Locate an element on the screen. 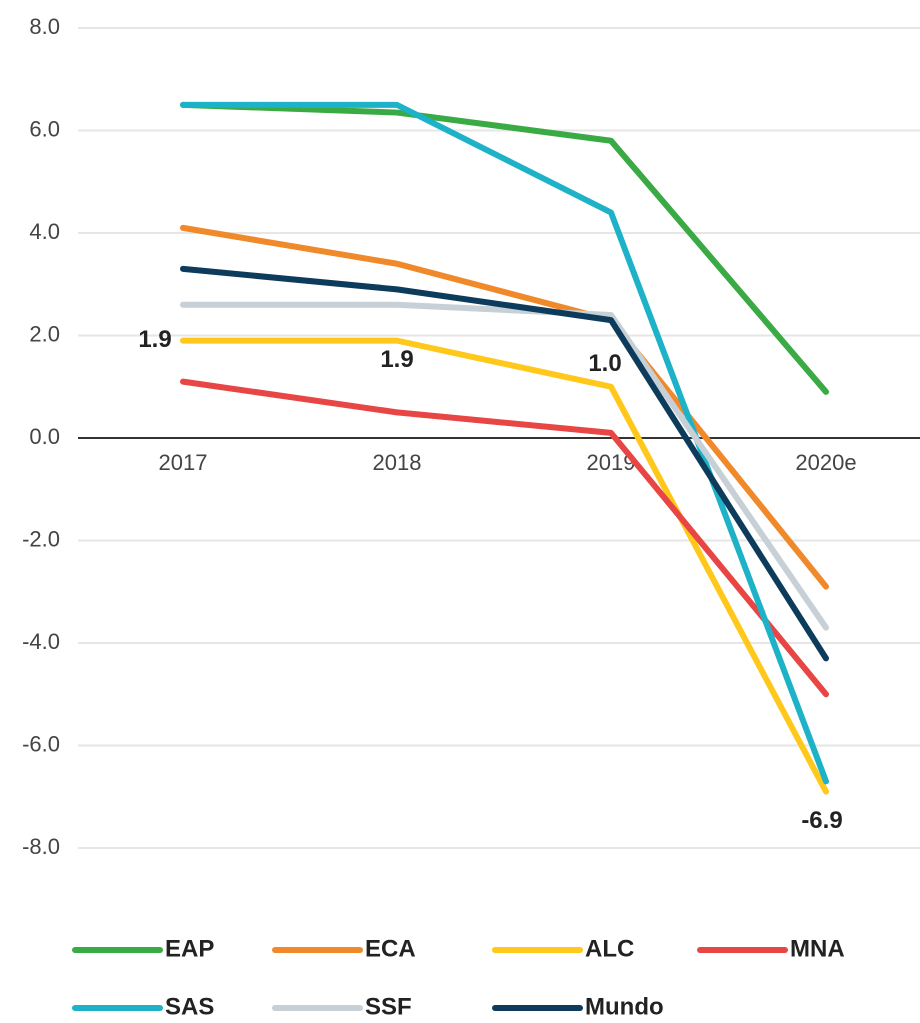 This screenshot has width=920, height=1023. y-tick-label: 2.0 is located at coordinates (44, 333).